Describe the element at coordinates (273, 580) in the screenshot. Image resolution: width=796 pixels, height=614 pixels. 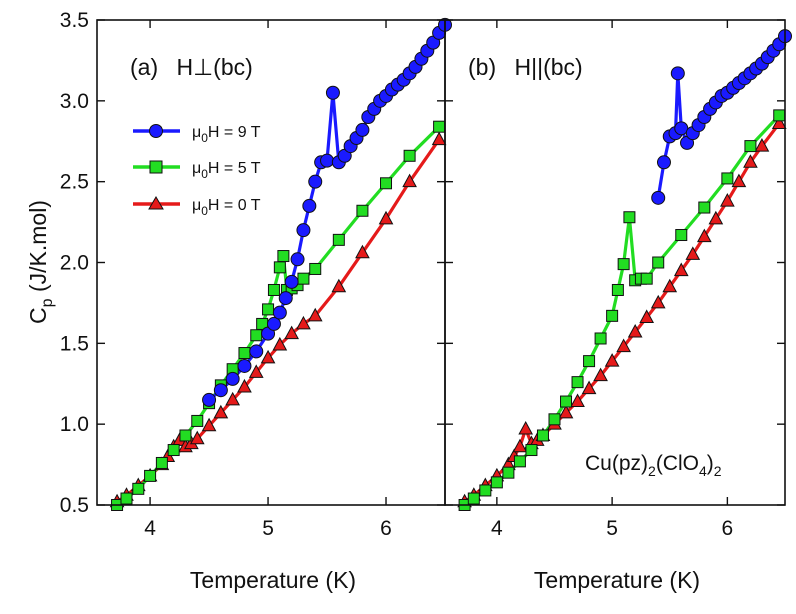
I see `x-axis-title-a: Temperature (K)` at that location.